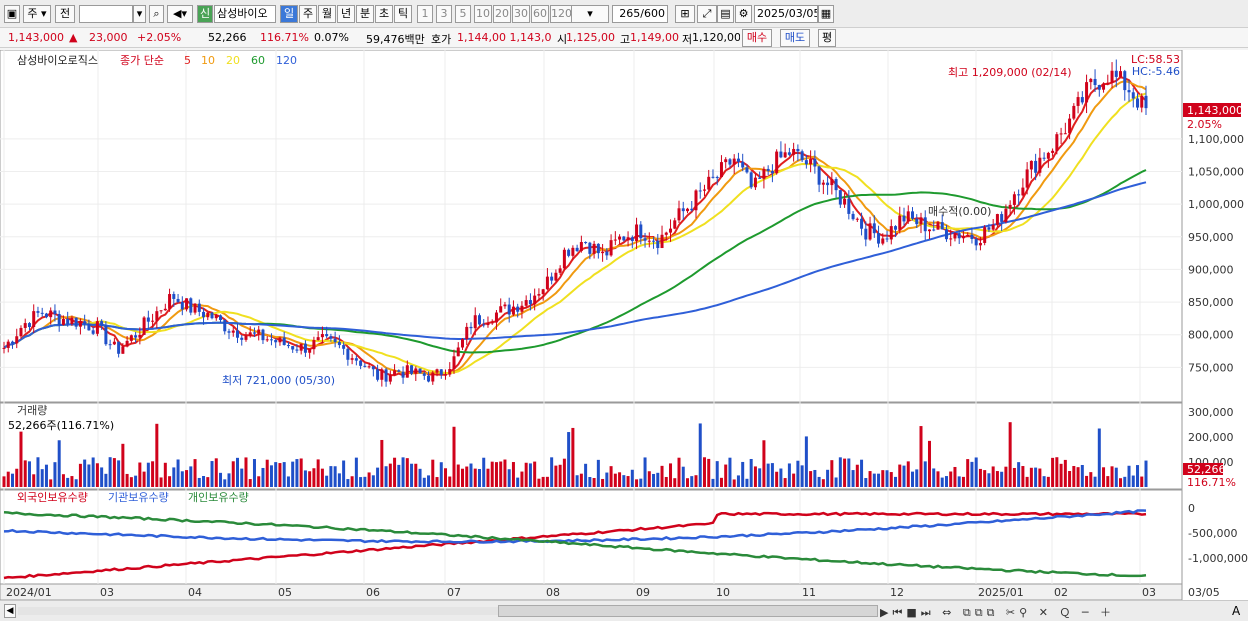 Image resolution: width=1248 pixels, height=621 pixels. Describe the element at coordinates (827, 38) in the screenshot. I see `avg-button: 평` at that location.